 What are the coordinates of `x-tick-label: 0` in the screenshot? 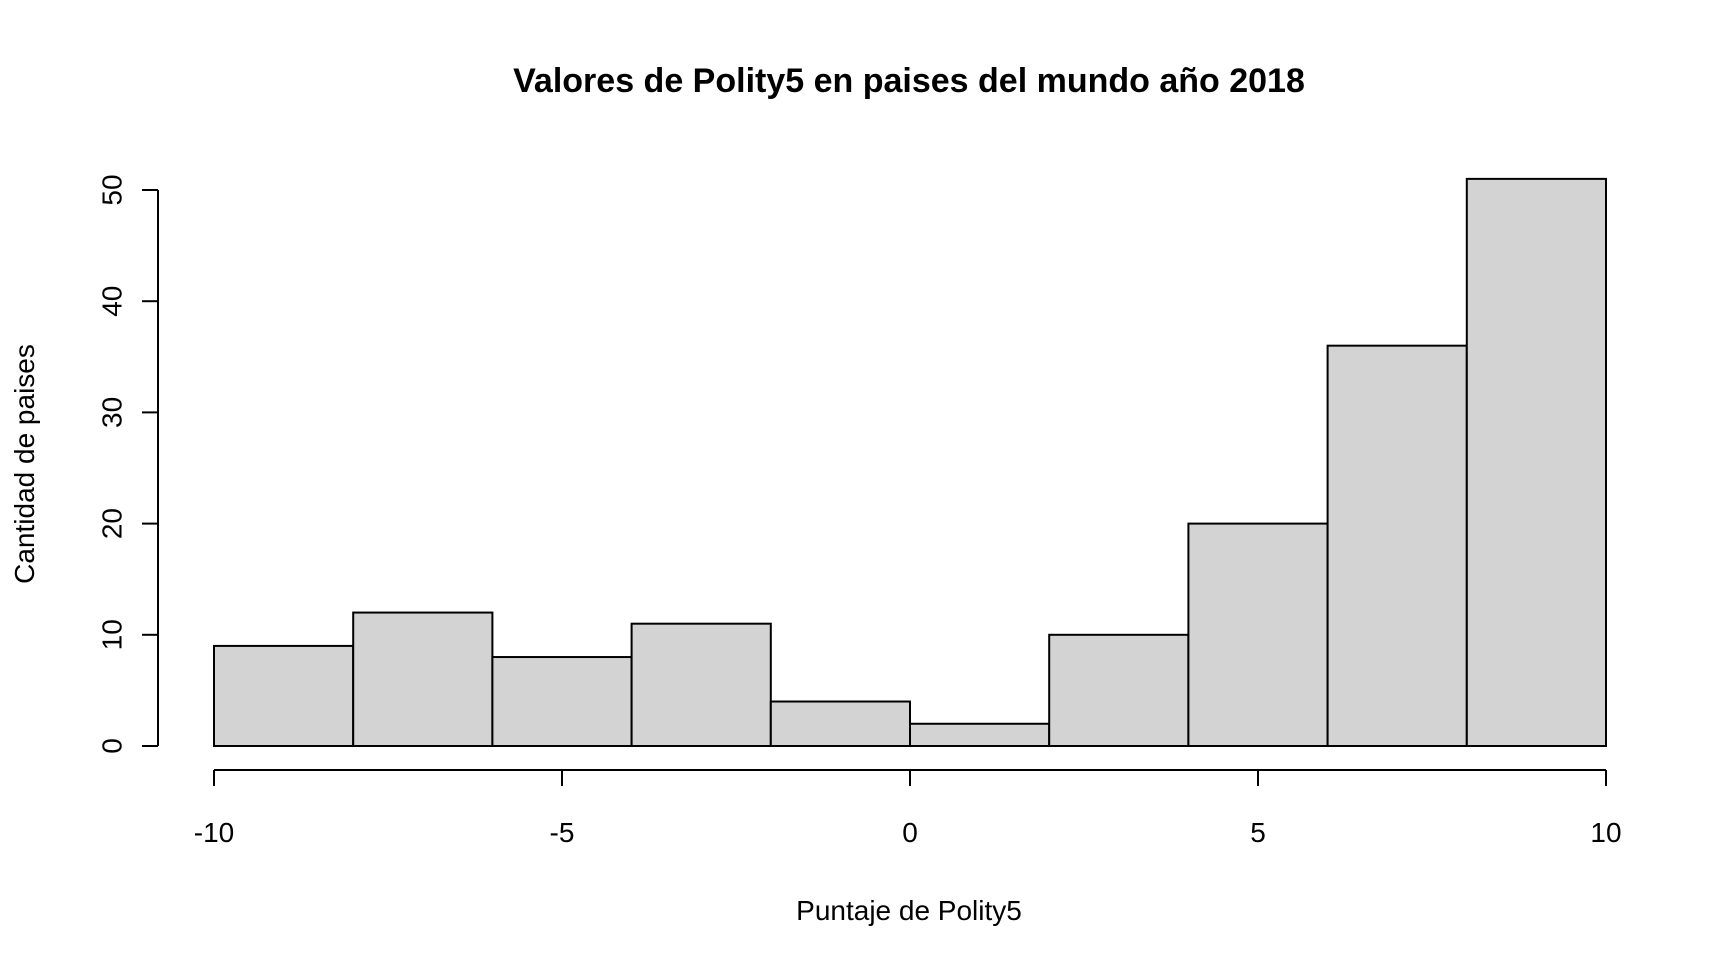 It's located at (910, 832).